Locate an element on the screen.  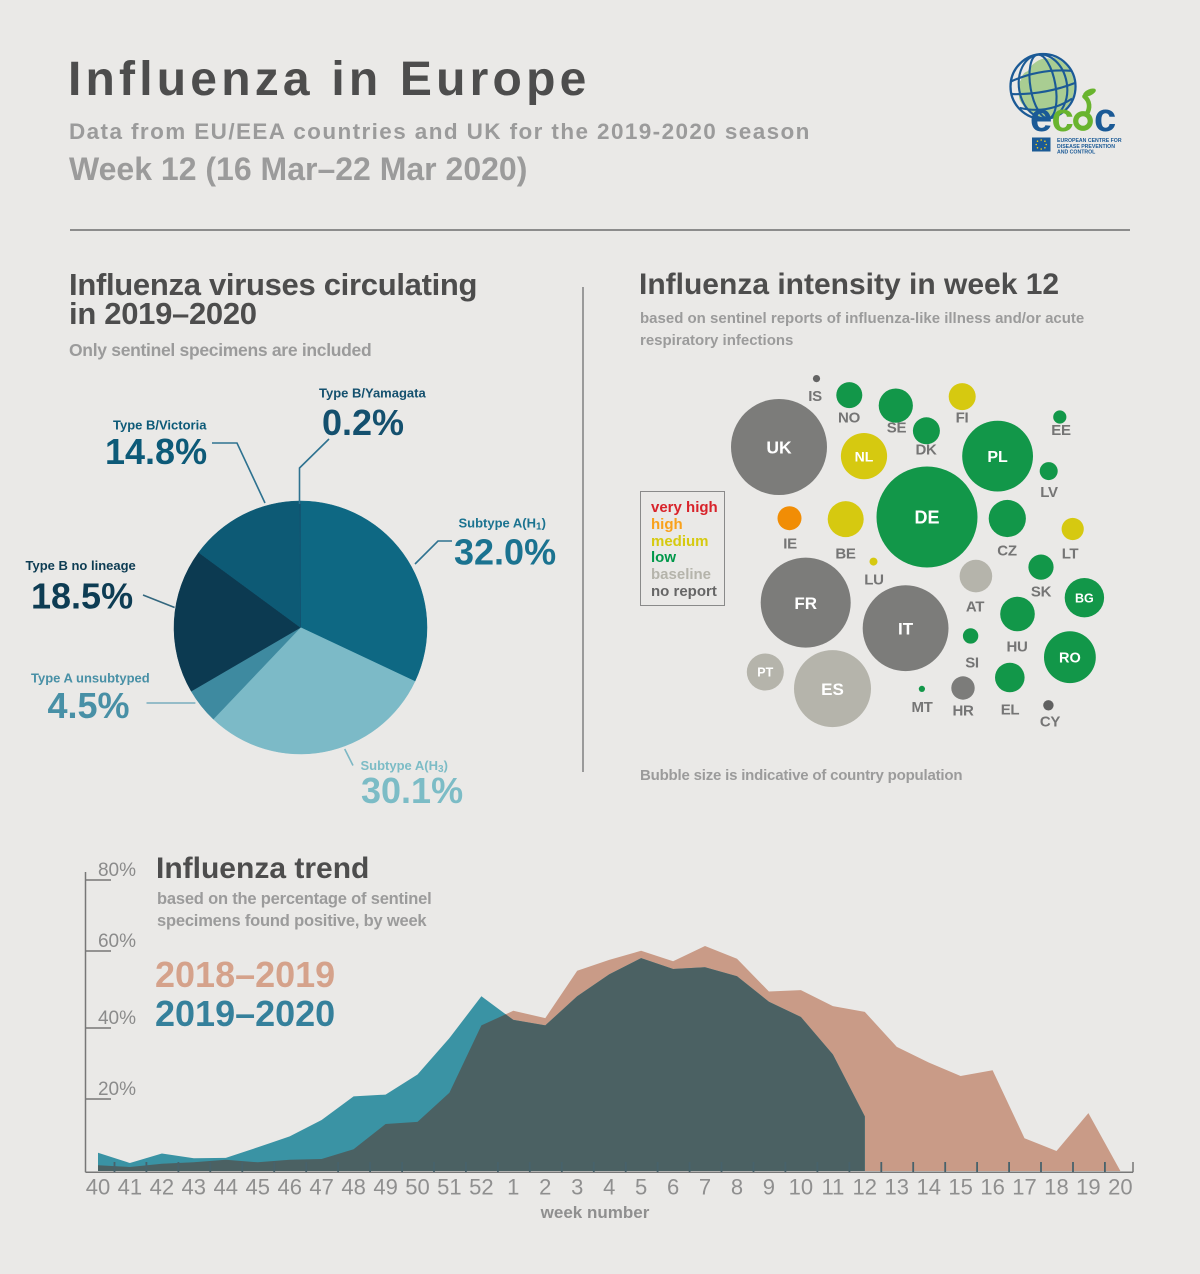
svg-text: HR is located at coordinates (963, 711).